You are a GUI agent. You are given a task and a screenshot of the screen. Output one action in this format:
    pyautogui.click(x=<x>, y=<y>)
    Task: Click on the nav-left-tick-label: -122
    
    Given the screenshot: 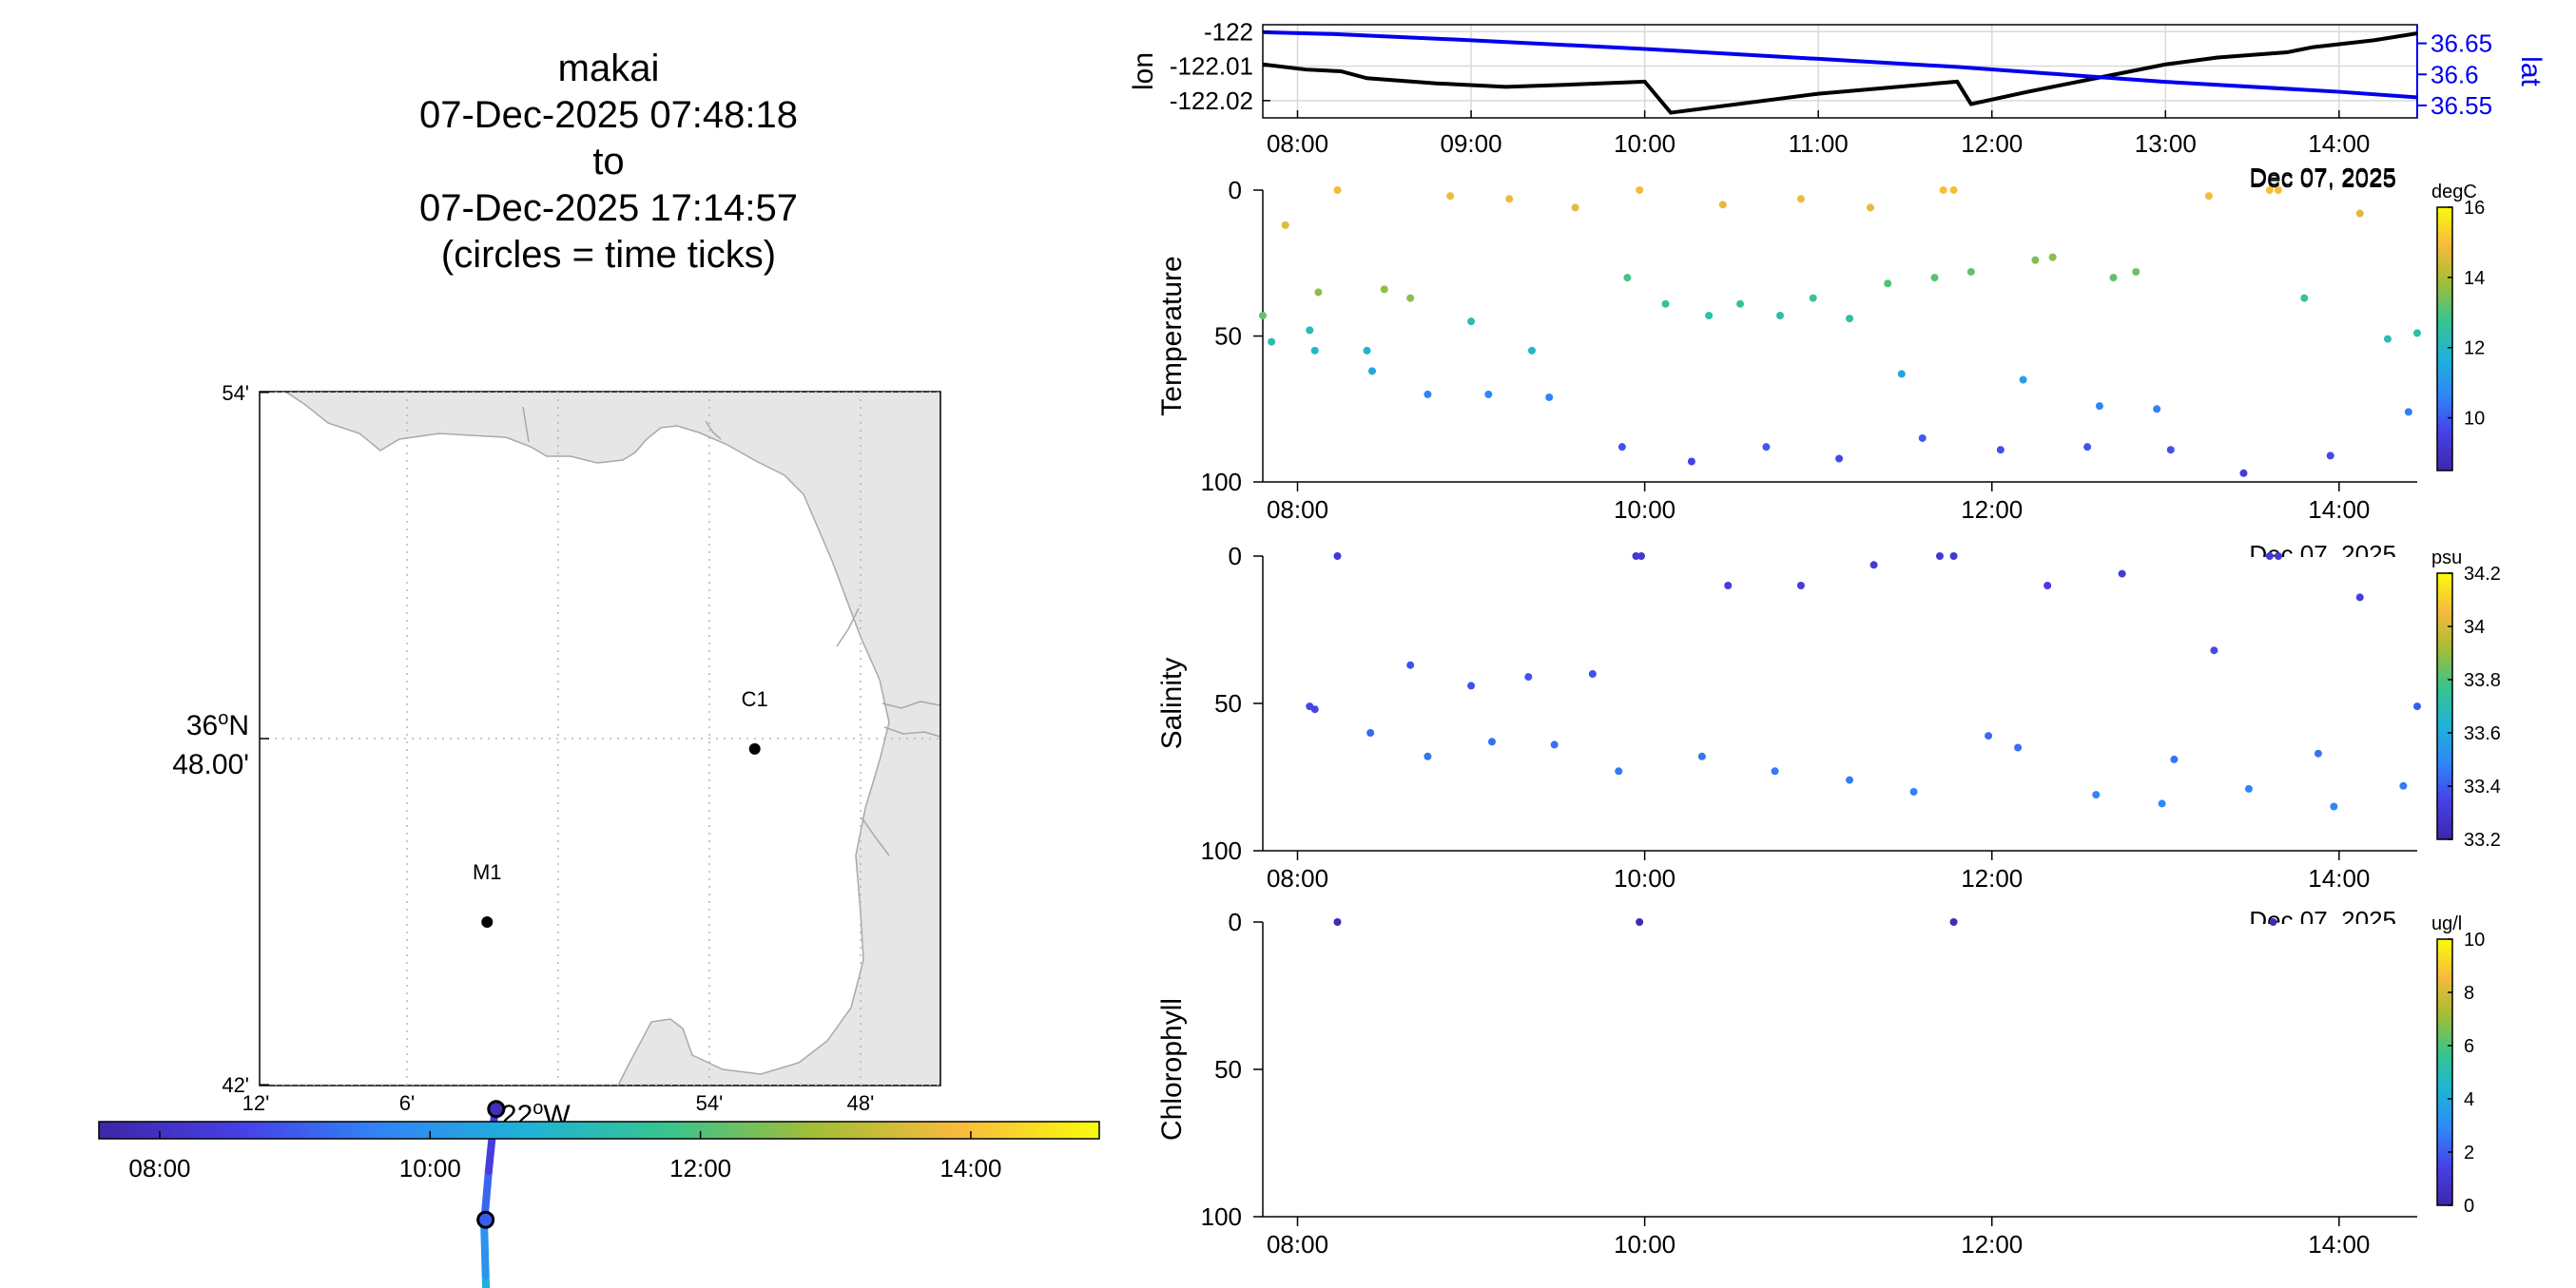 What is the action you would take?
    pyautogui.click(x=1228, y=32)
    